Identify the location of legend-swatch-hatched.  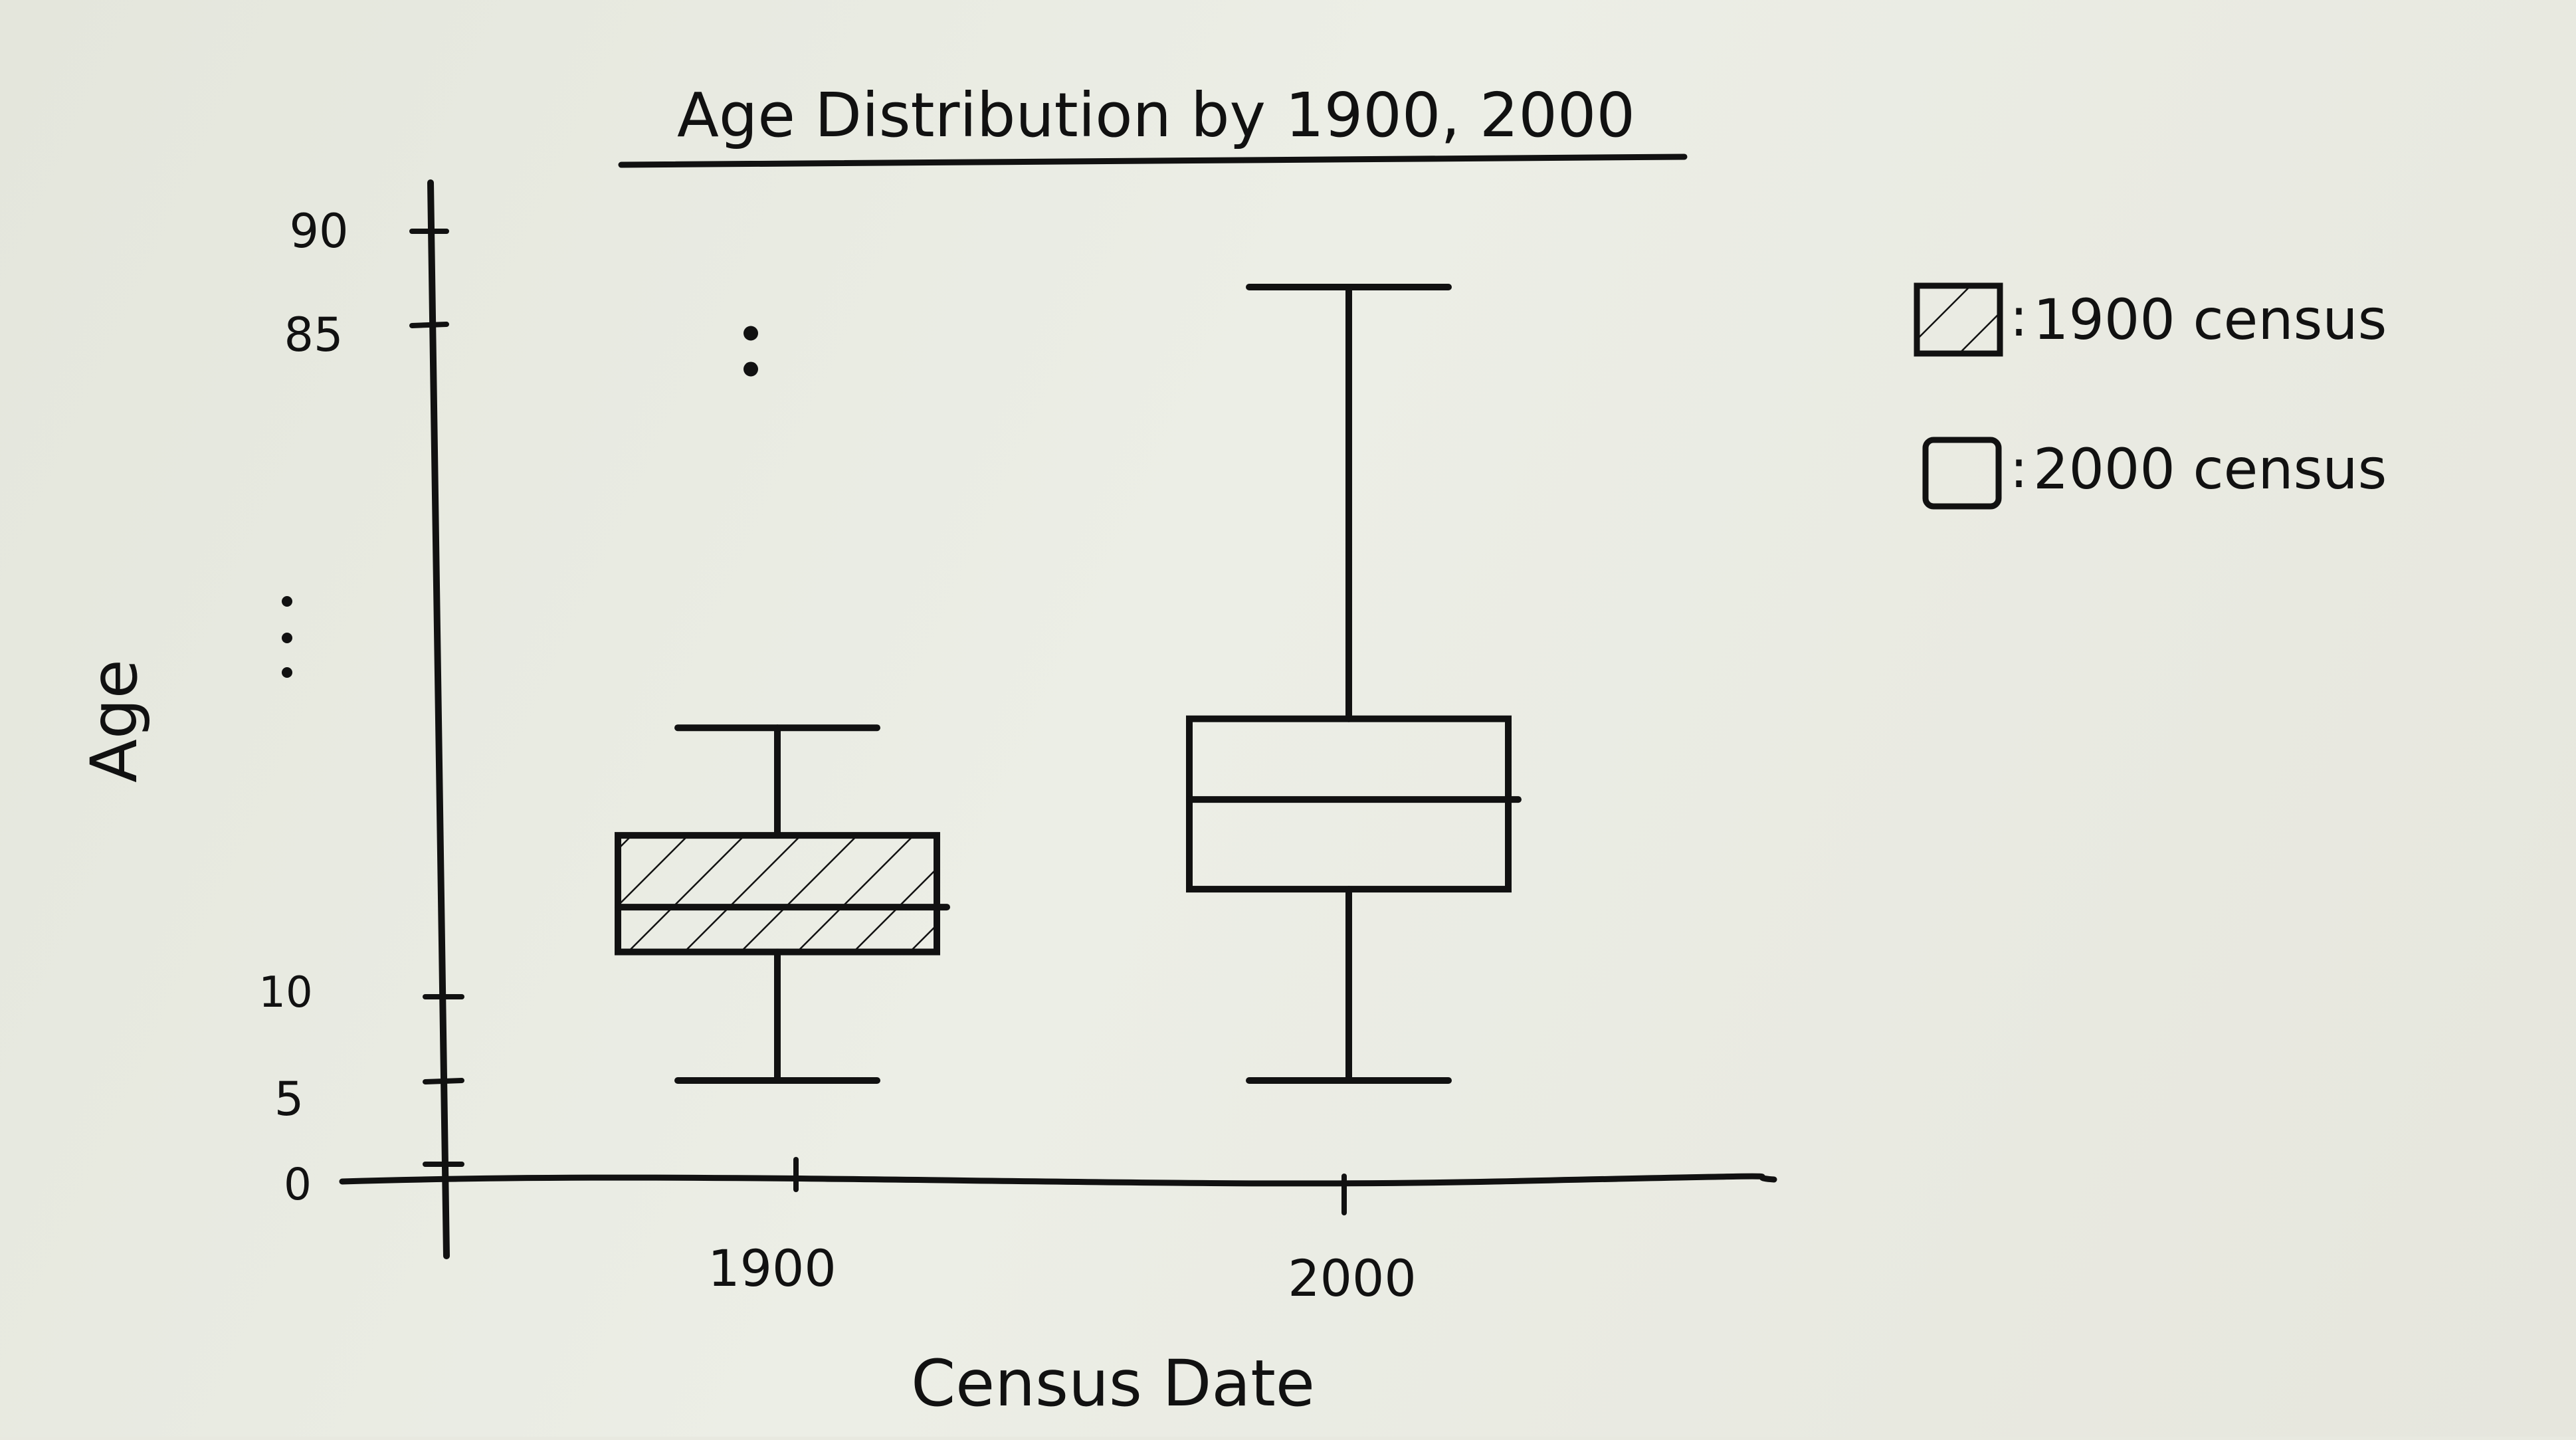
(1958, 319).